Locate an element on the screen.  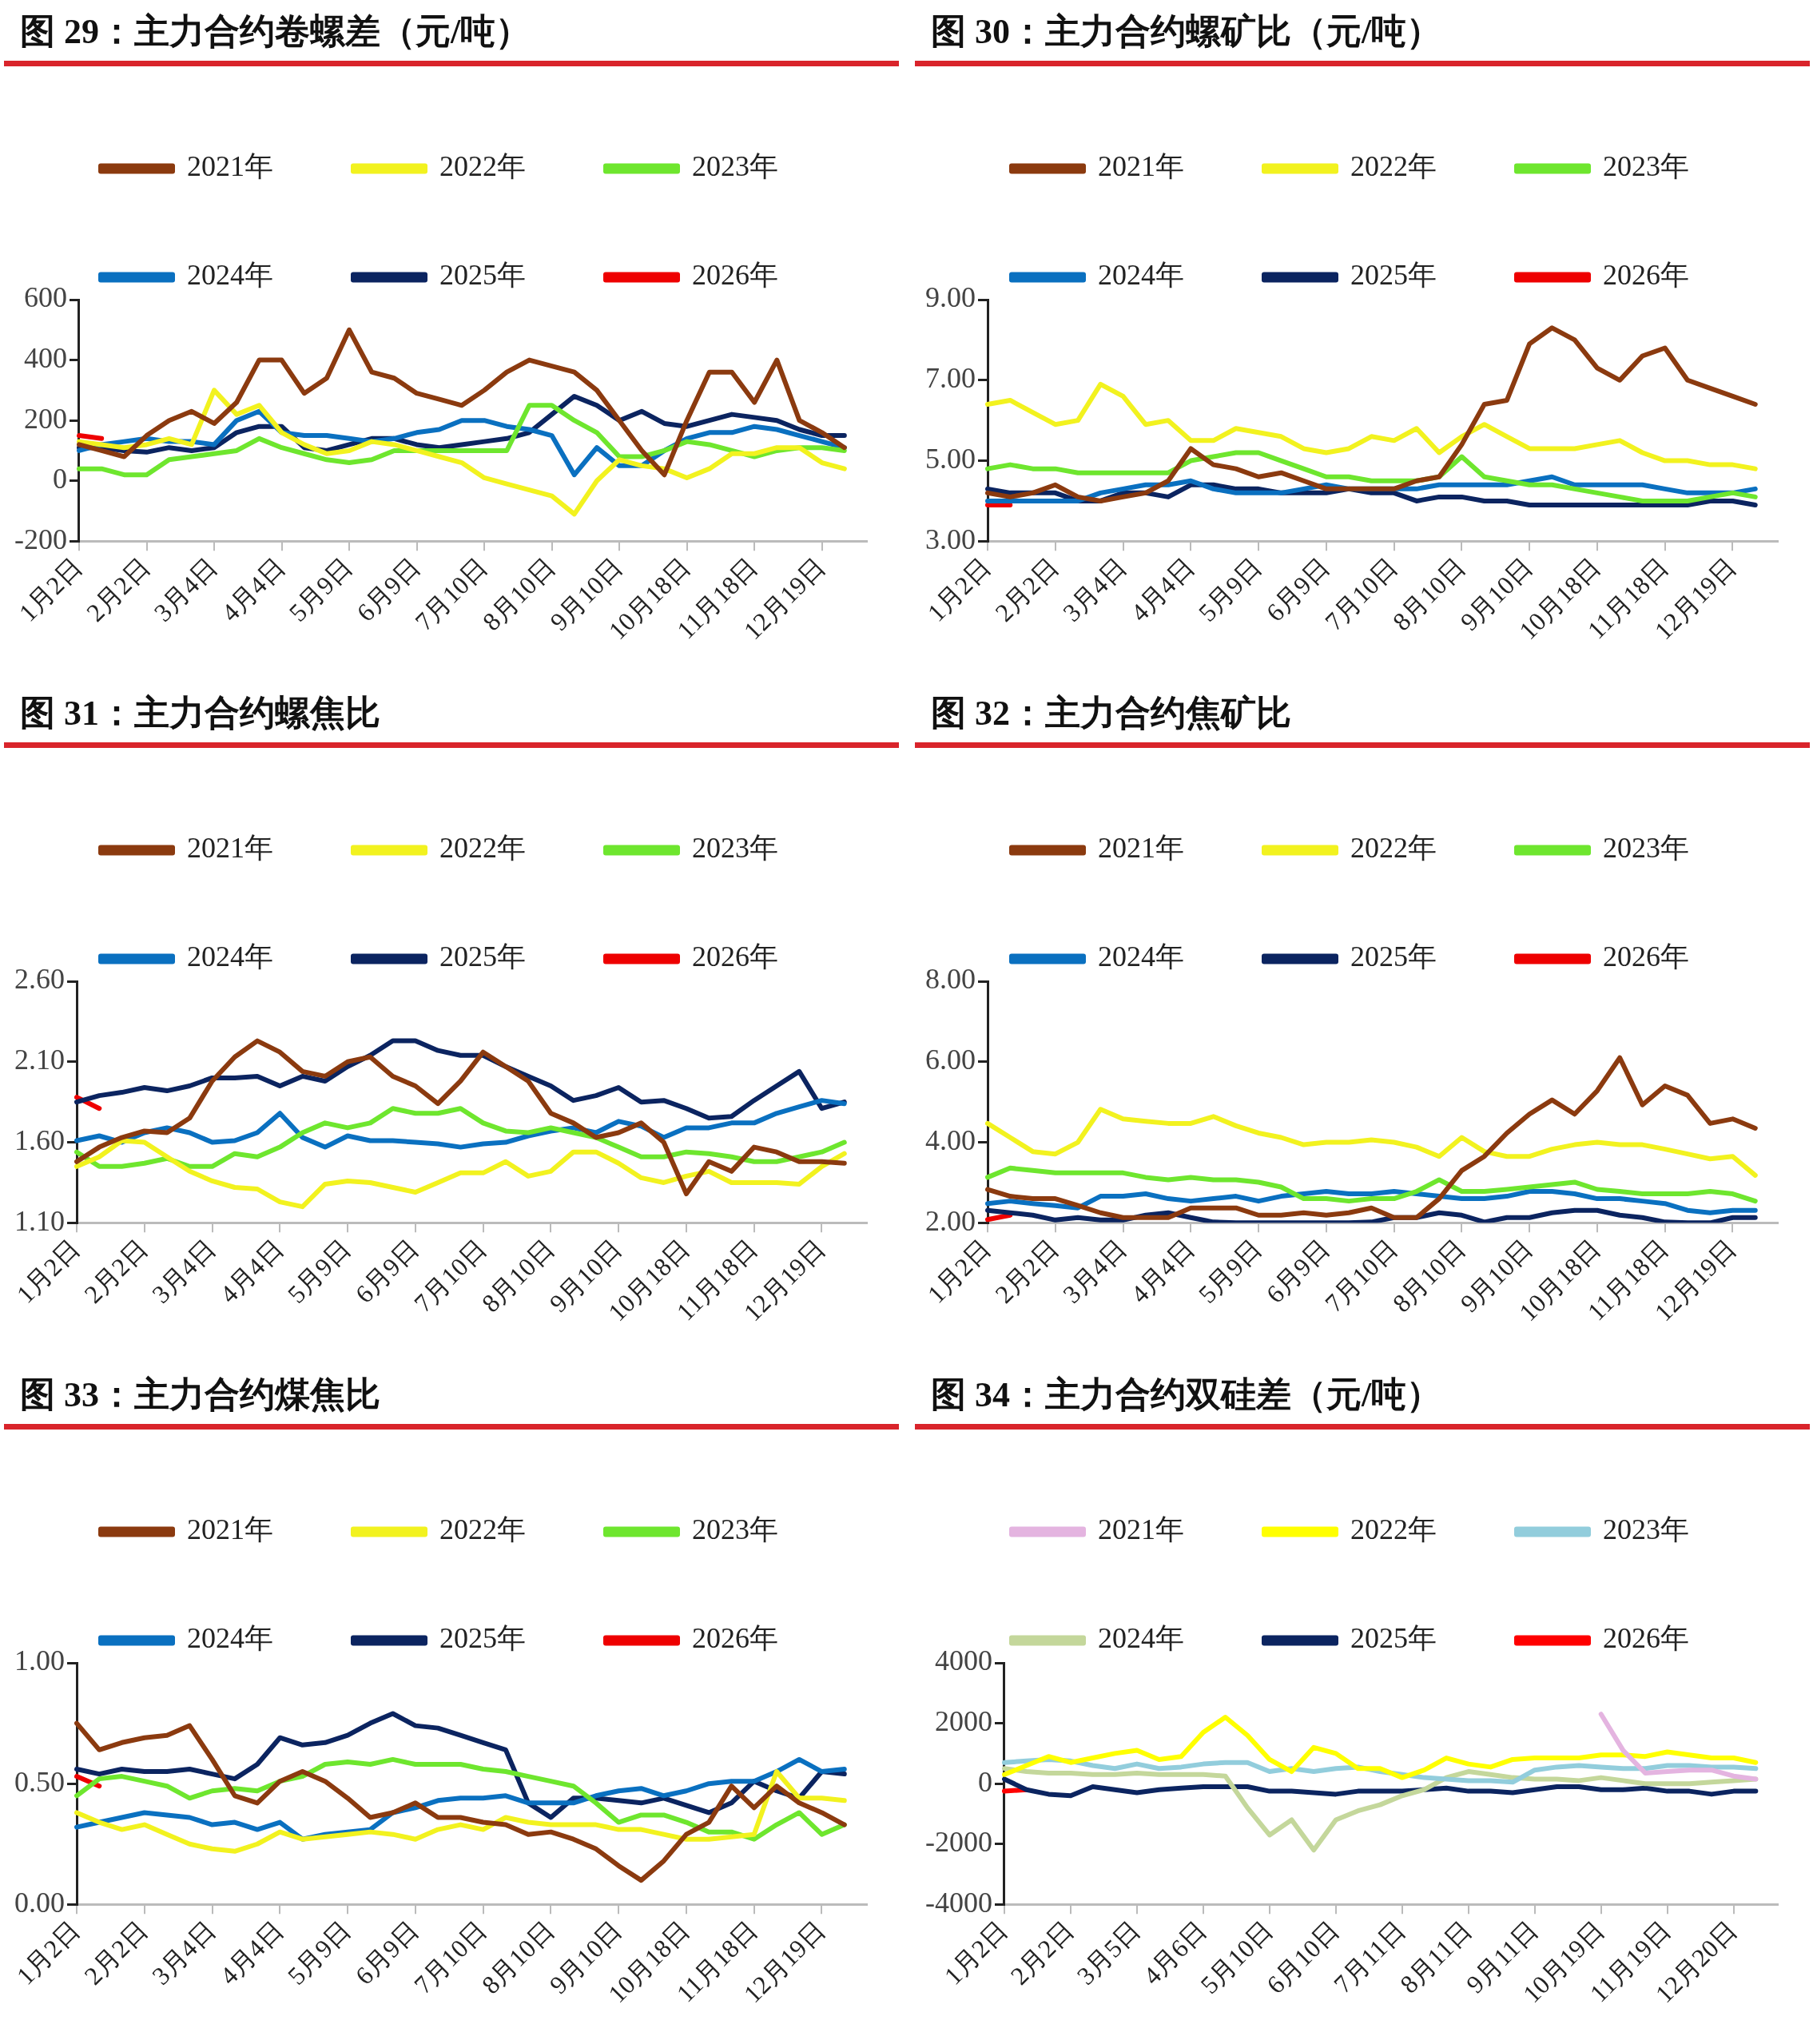
y-tick-label: 2.60 is located at coordinates (39, 979).